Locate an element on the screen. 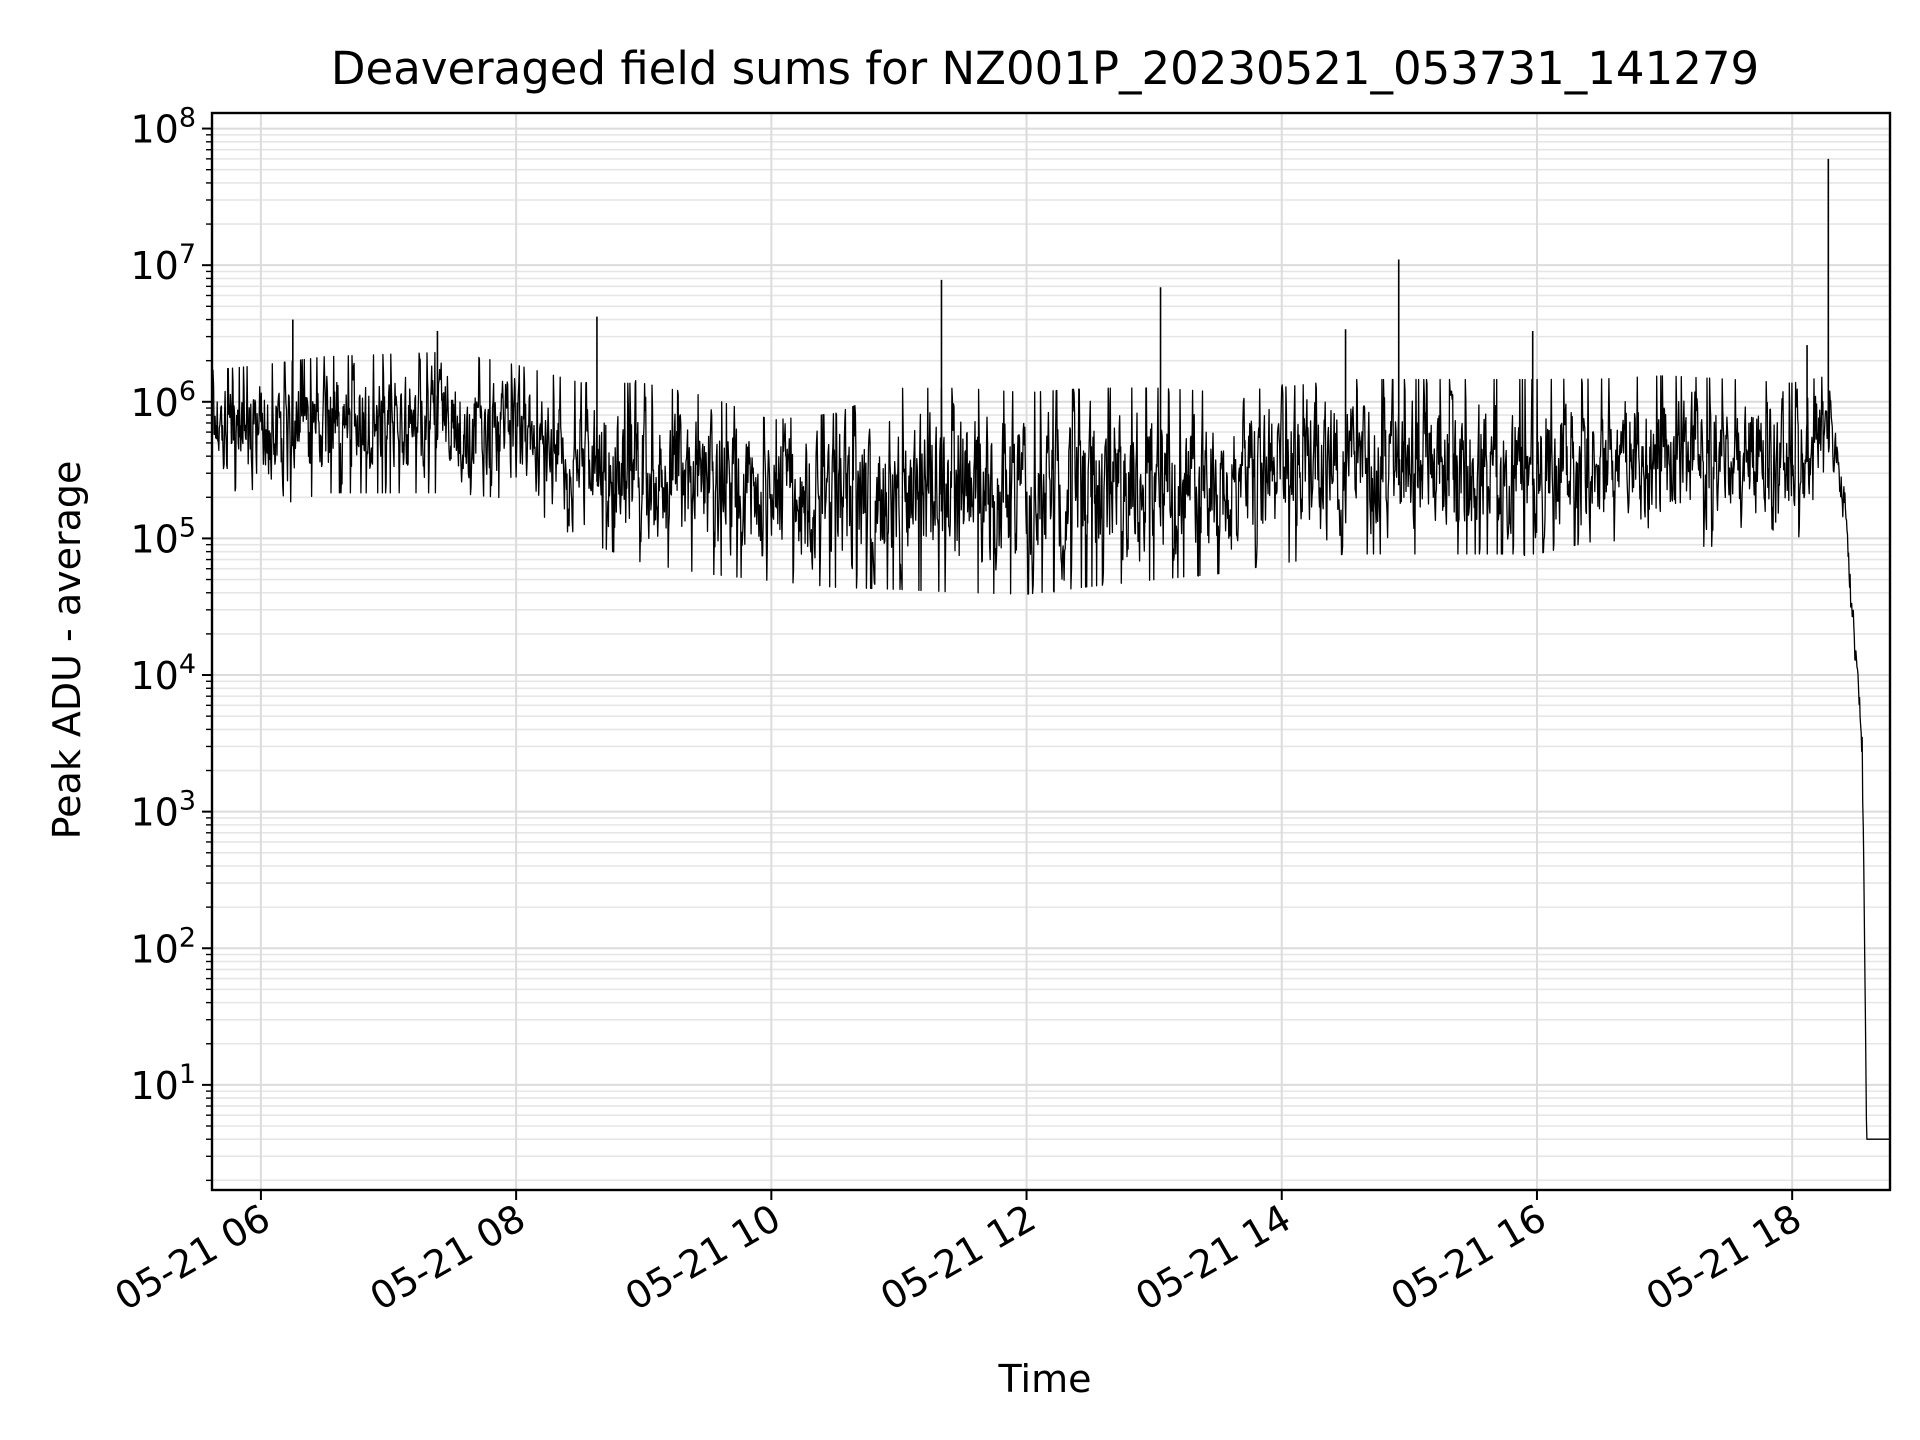  y-tick-label: 103 is located at coordinates (163, 810).